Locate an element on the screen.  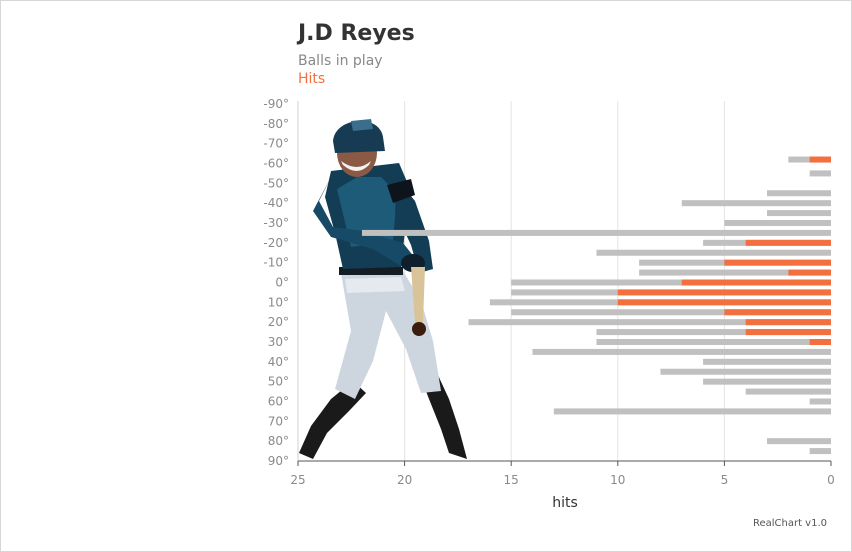
x-tick-label: 25 is located at coordinates (297, 480).